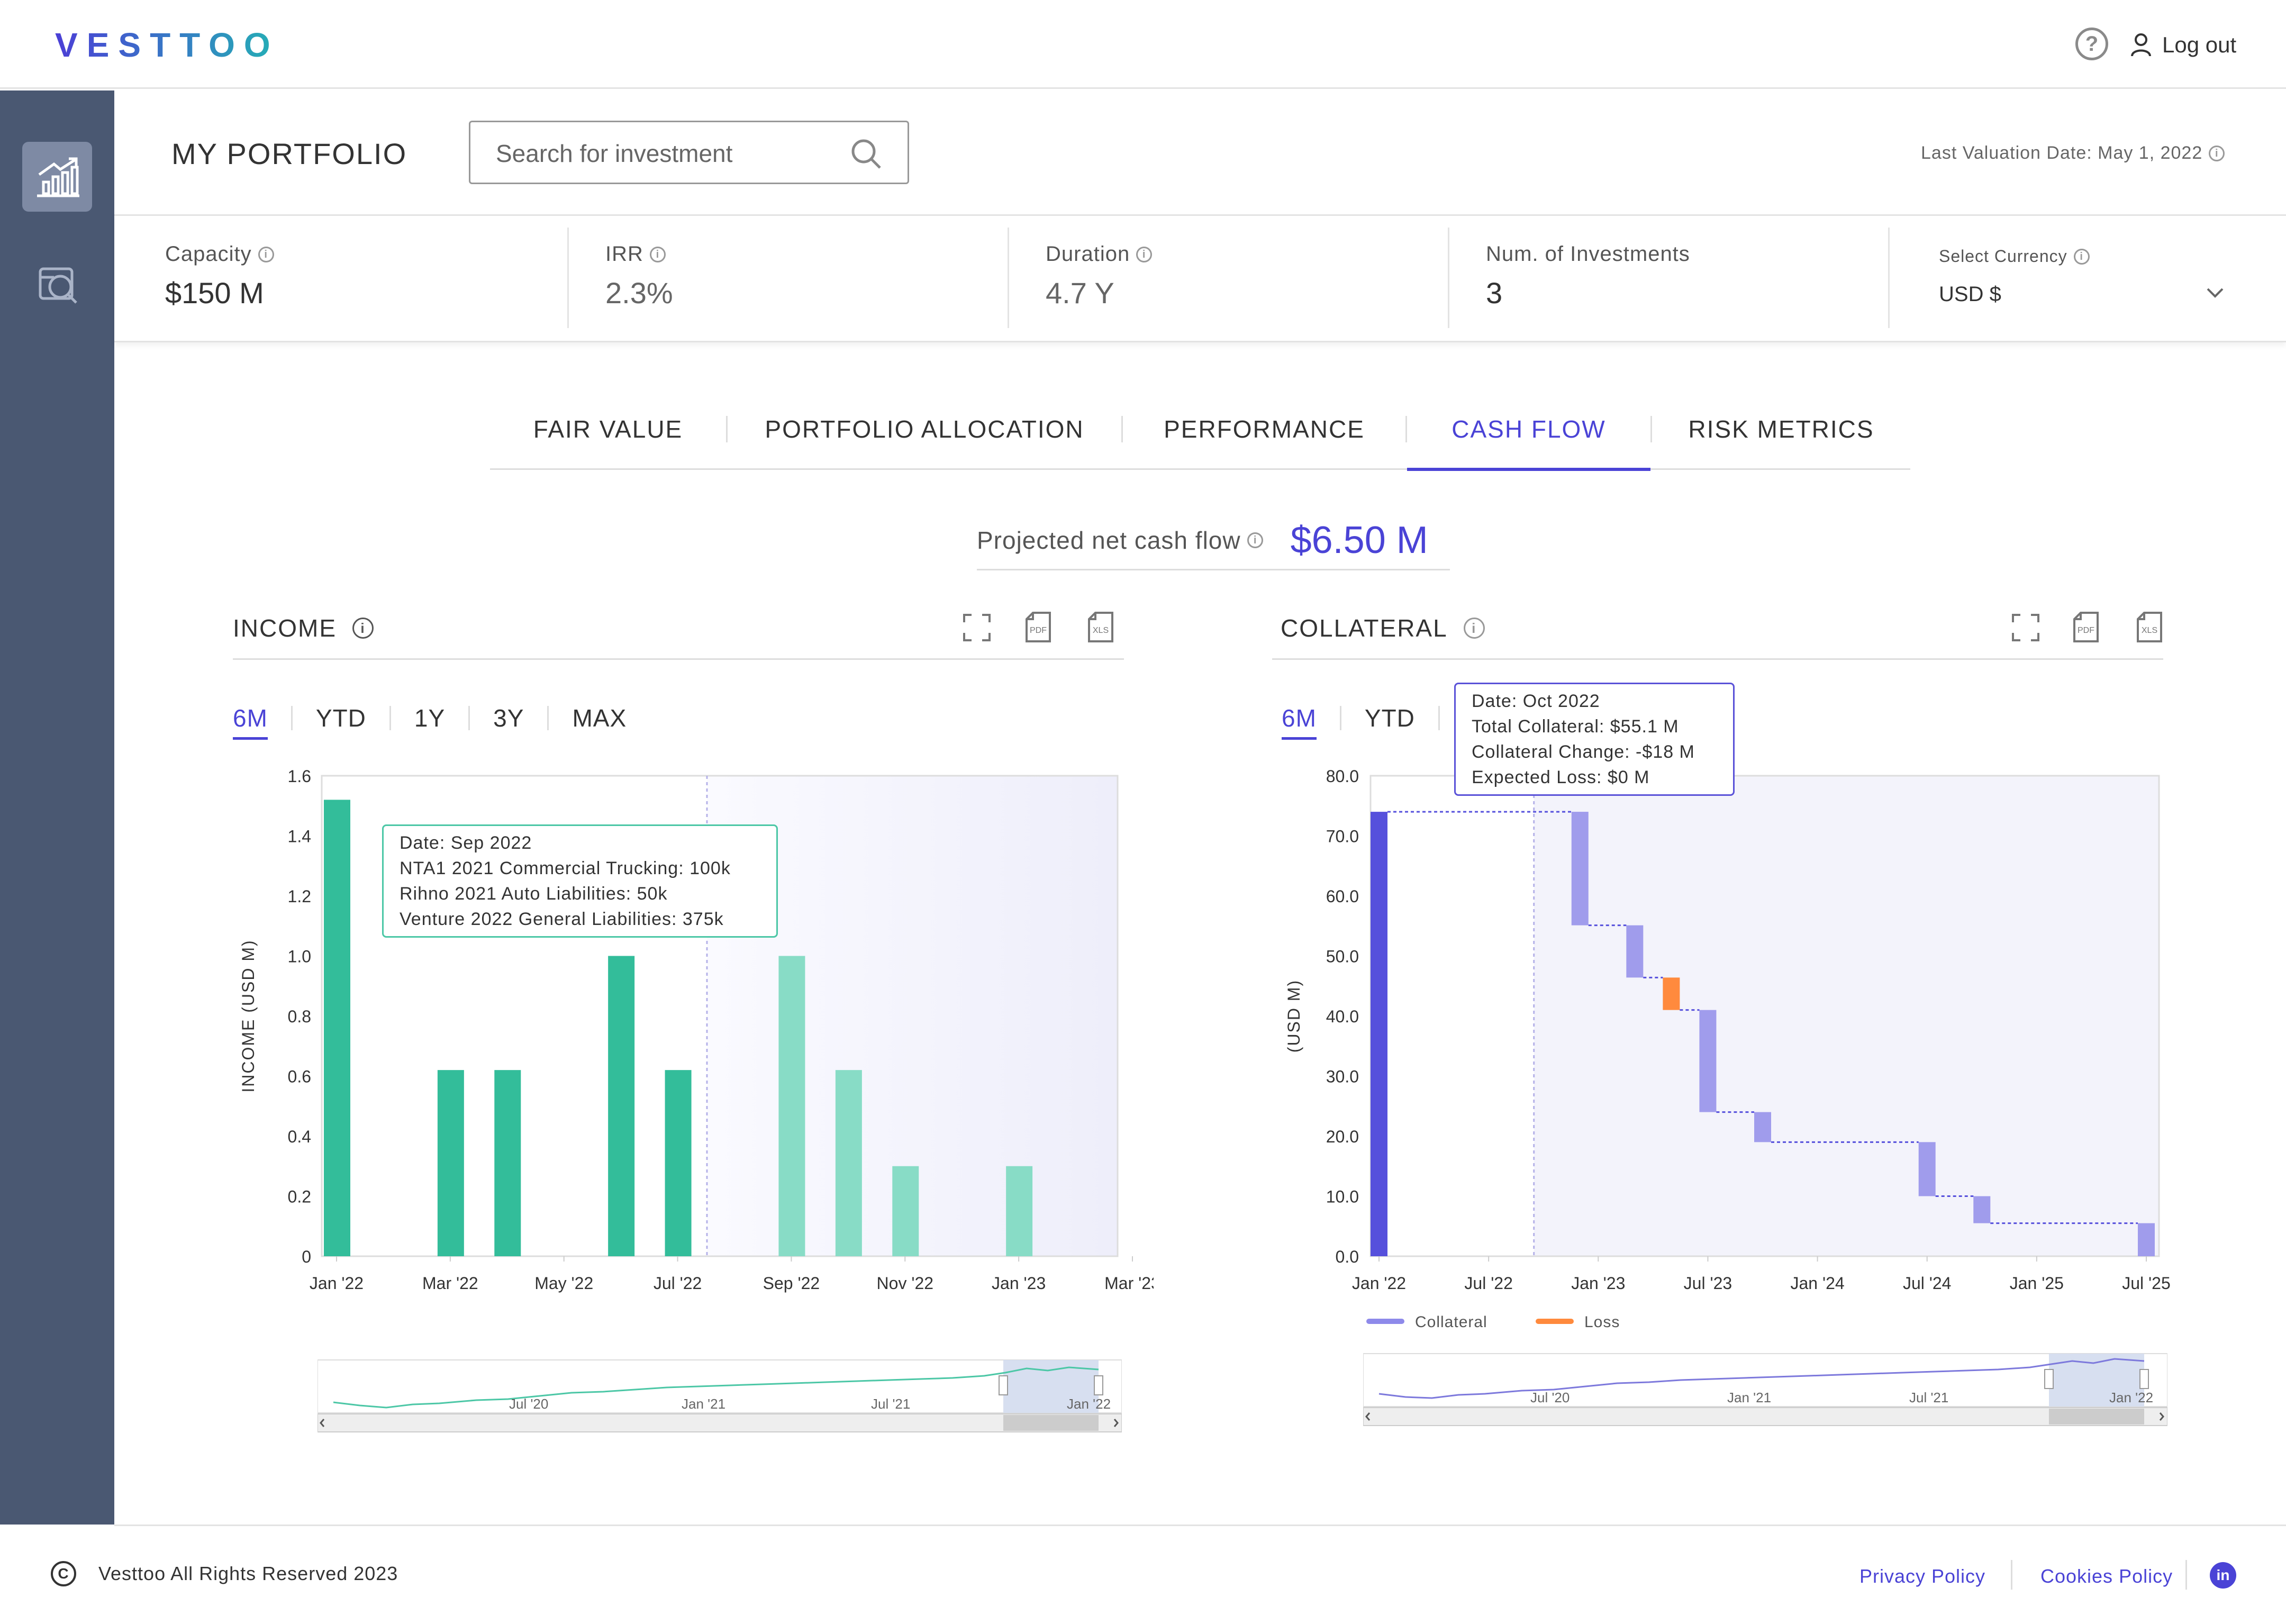  I want to click on stat-value: 3, so click(1494, 293).